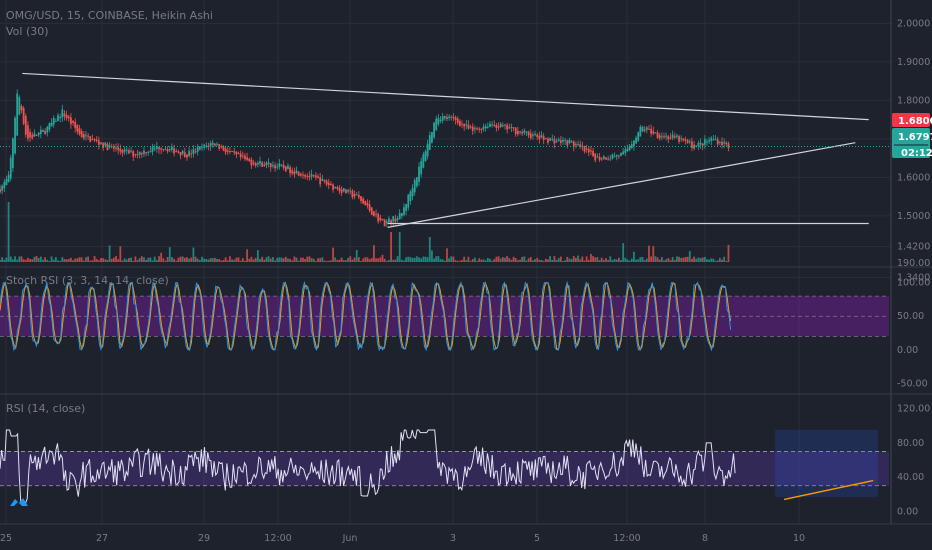 This screenshot has height=550, width=932. I want to click on rsi-divergence-line, so click(828, 490).